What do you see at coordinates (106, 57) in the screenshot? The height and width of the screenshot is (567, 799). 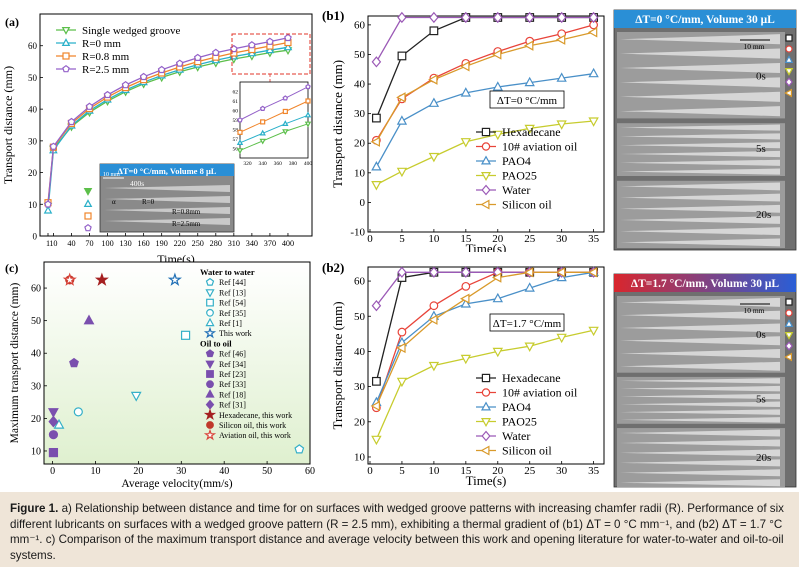 I see `legend-label: R=0.8 mm` at bounding box center [106, 57].